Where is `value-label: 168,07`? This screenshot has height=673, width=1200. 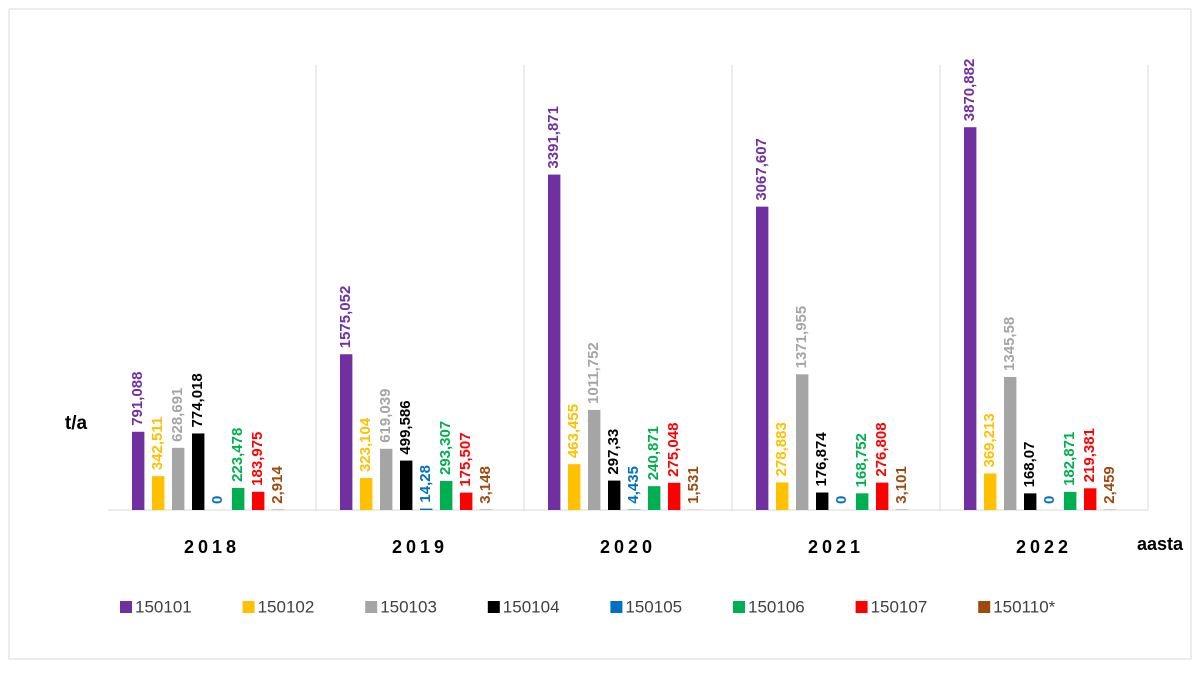
value-label: 168,07 is located at coordinates (1029, 464).